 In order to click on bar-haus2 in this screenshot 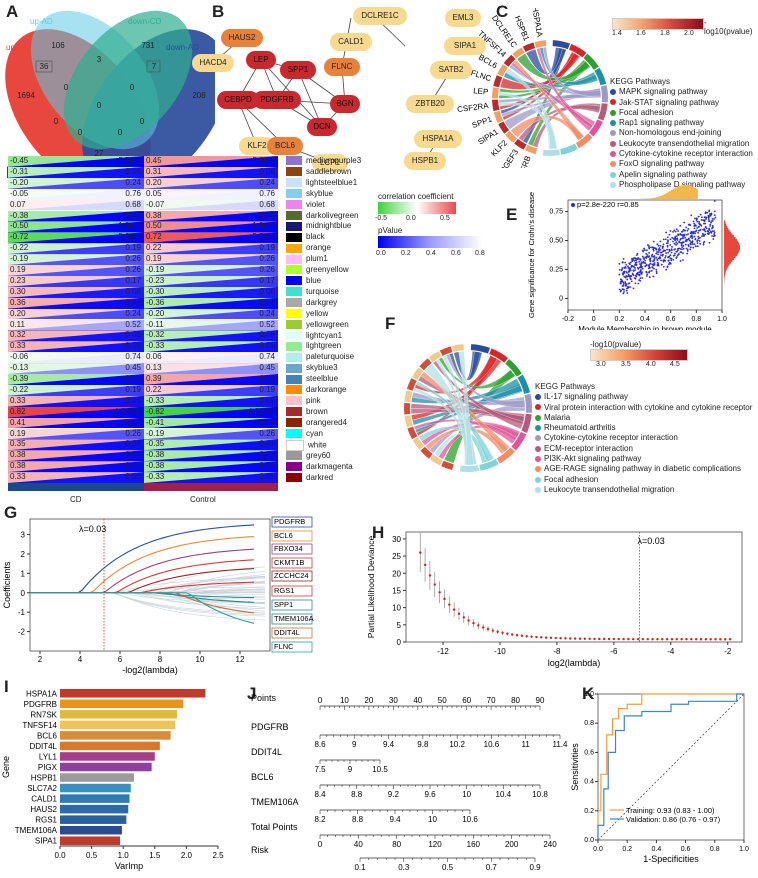, I will do `click(94, 809)`.